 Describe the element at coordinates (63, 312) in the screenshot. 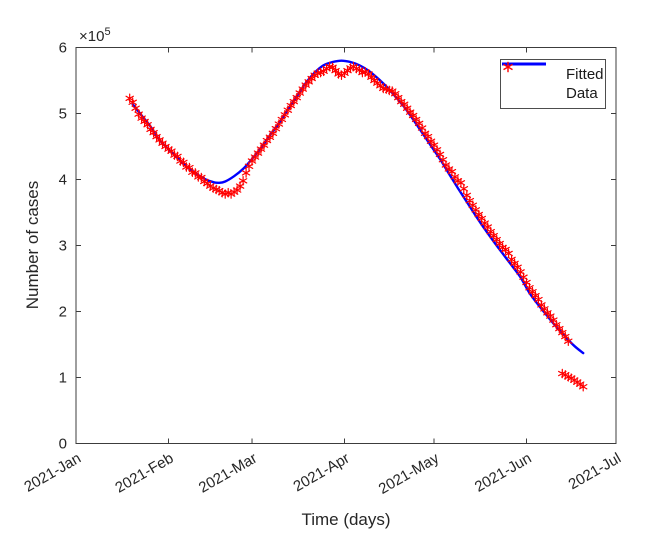

I see `y-tick-label: 2` at that location.